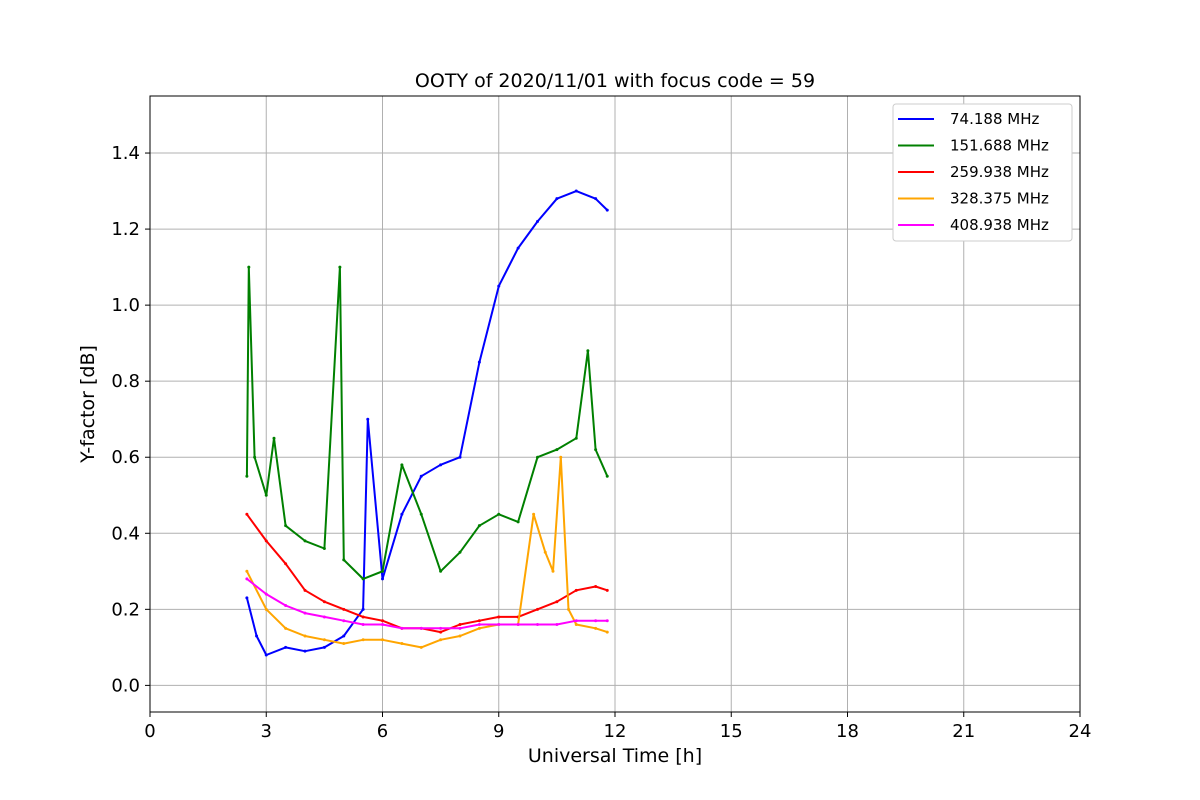 Image resolution: width=1200 pixels, height=800 pixels. What do you see at coordinates (382, 731) in the screenshot?
I see `x-tick-label: 6` at bounding box center [382, 731].